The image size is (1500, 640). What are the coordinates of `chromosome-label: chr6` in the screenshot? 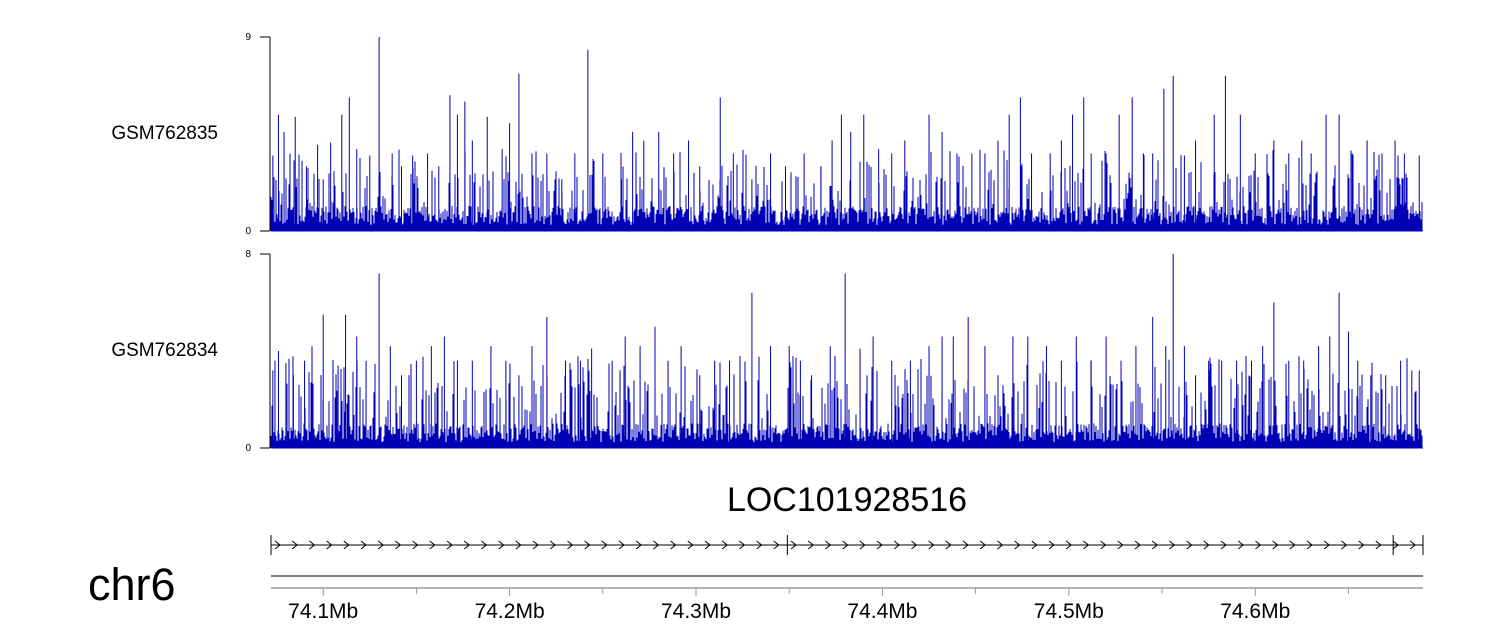 It's located at (132, 584).